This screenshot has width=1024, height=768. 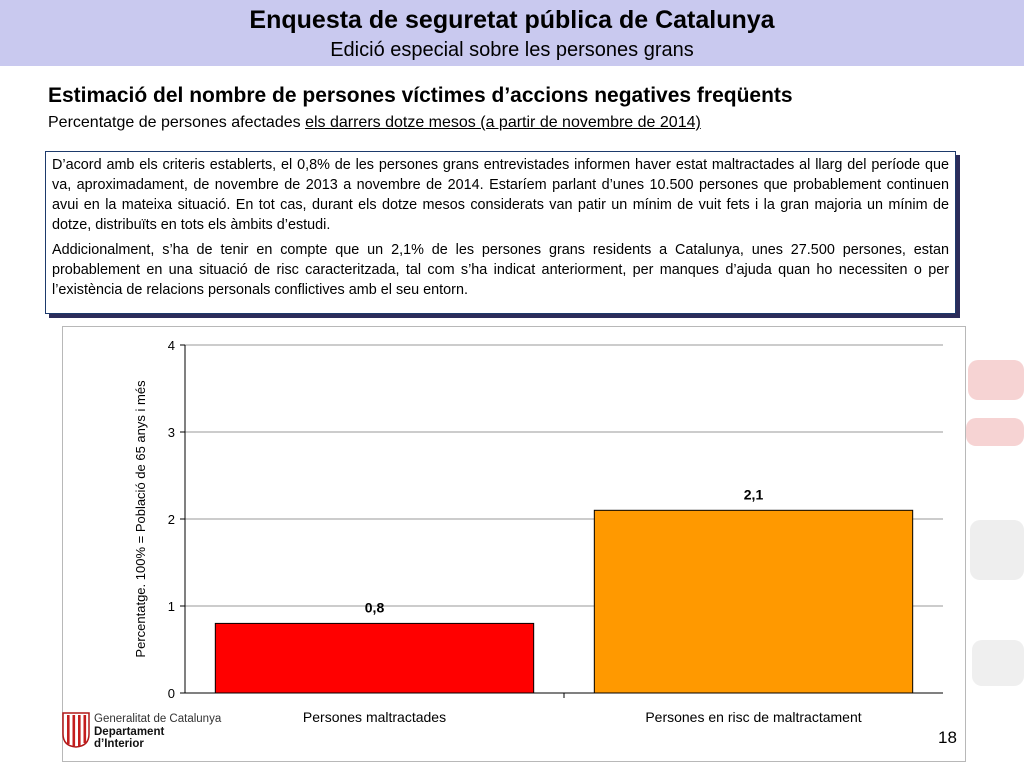 What do you see at coordinates (171, 519) in the screenshot?
I see `y-tick-label: 2` at bounding box center [171, 519].